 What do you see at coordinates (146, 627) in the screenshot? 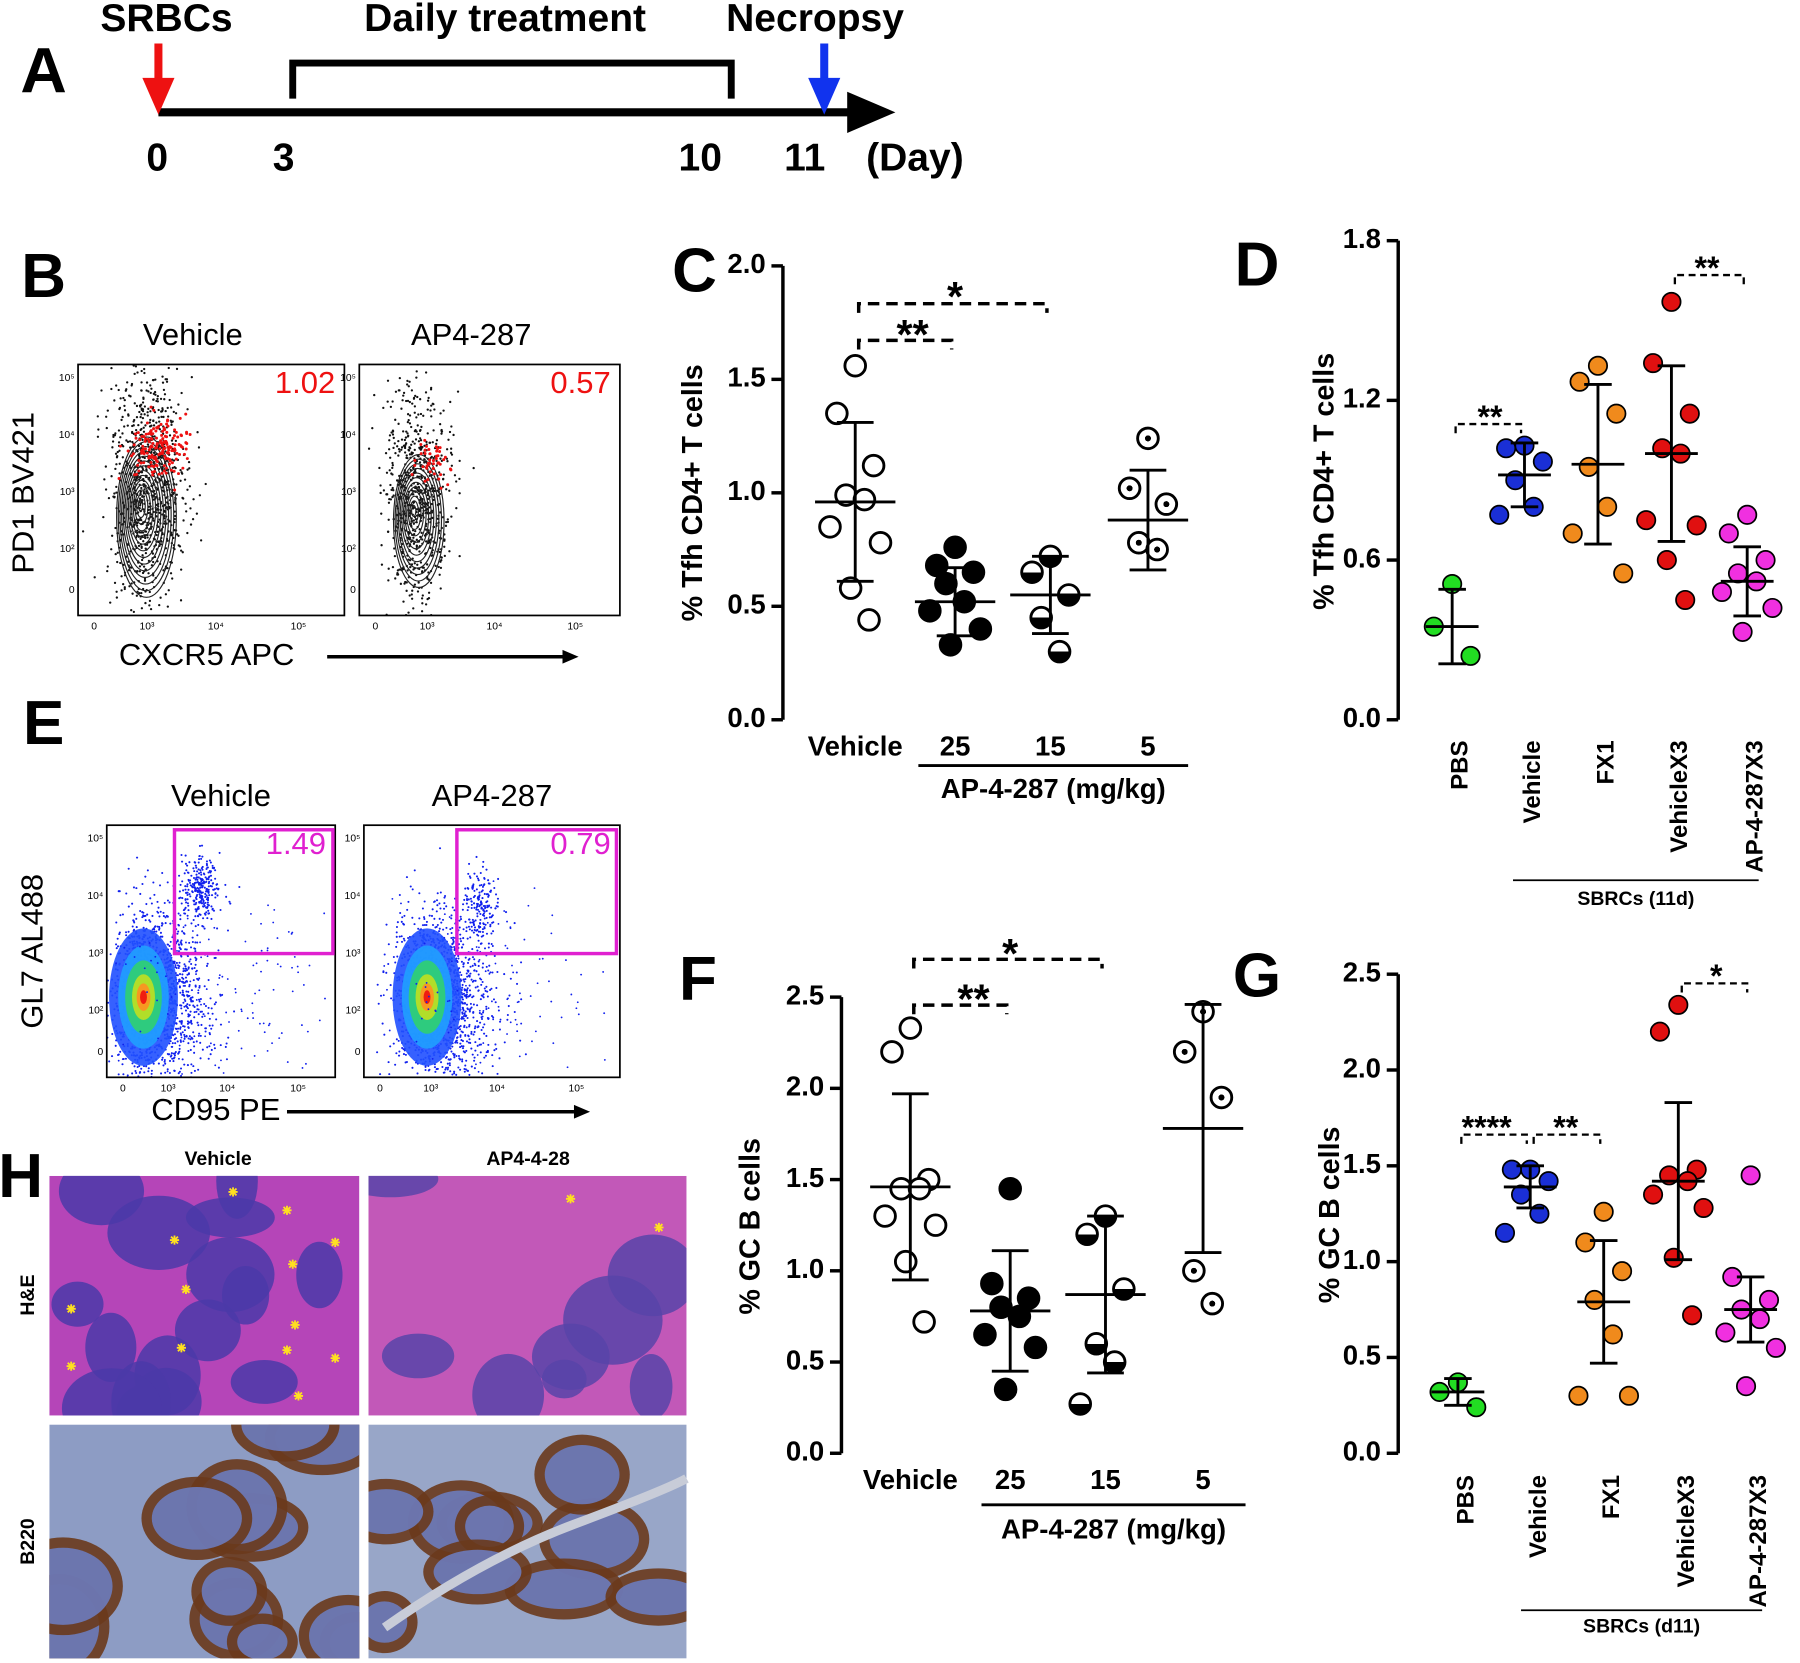
I see `x-tick-label: 10³` at bounding box center [146, 627].